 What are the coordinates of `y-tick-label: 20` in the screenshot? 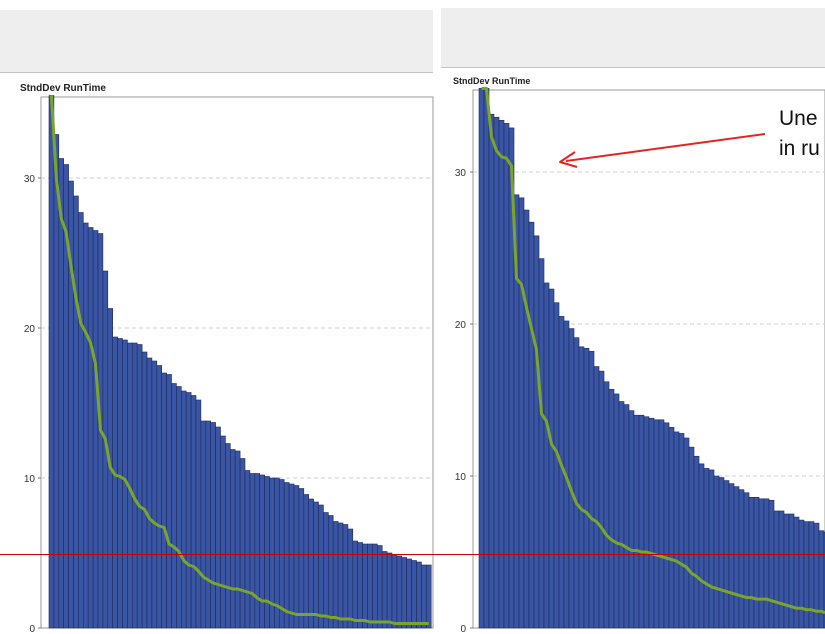 It's located at (461, 325).